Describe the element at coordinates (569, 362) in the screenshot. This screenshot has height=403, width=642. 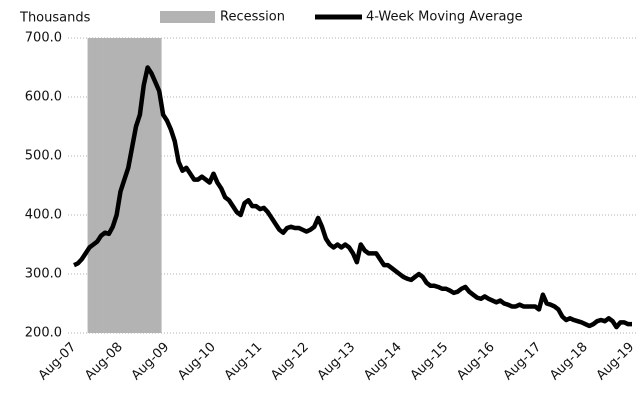
I see `x-tick-label: Aug-18` at that location.